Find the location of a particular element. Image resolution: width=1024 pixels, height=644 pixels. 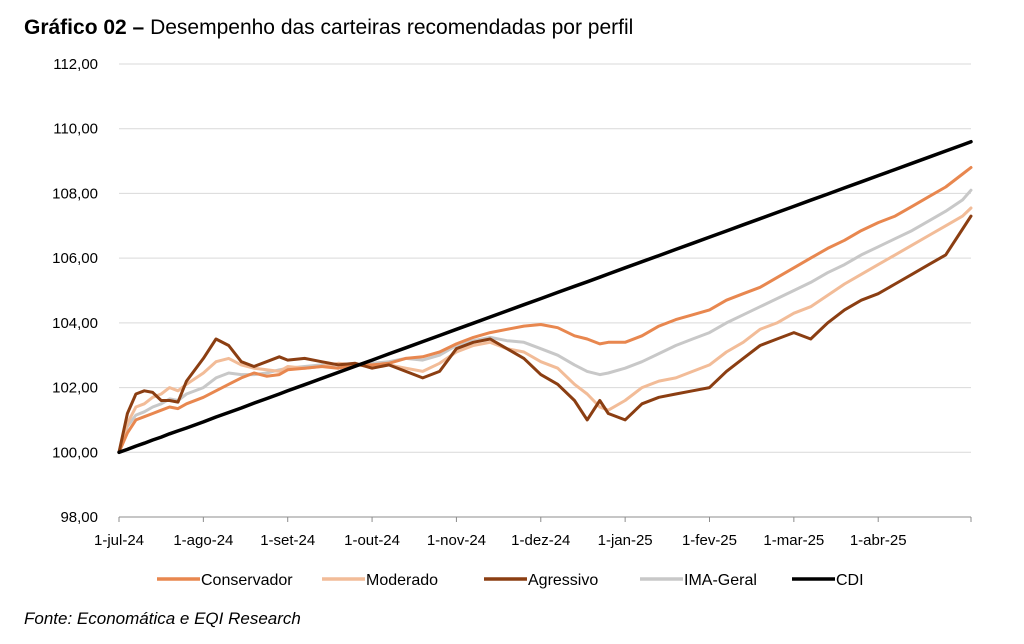

y-tick-label: 106,00 is located at coordinates (75, 258).